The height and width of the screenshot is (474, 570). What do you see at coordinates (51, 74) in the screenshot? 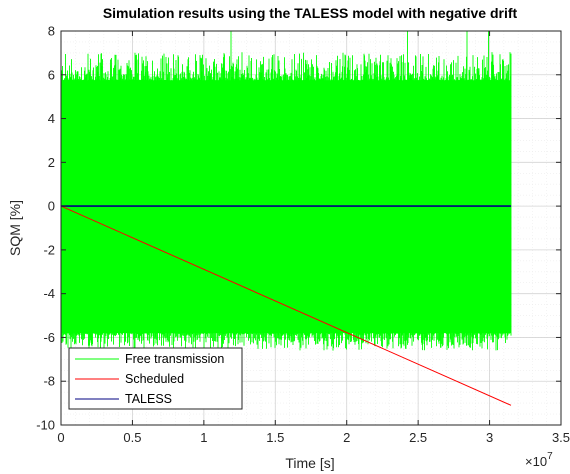
I see `y-tick-label: 6` at bounding box center [51, 74].